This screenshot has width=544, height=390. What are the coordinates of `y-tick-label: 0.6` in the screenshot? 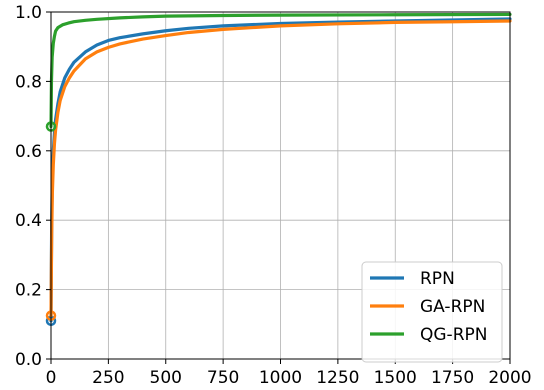 It's located at (28, 152).